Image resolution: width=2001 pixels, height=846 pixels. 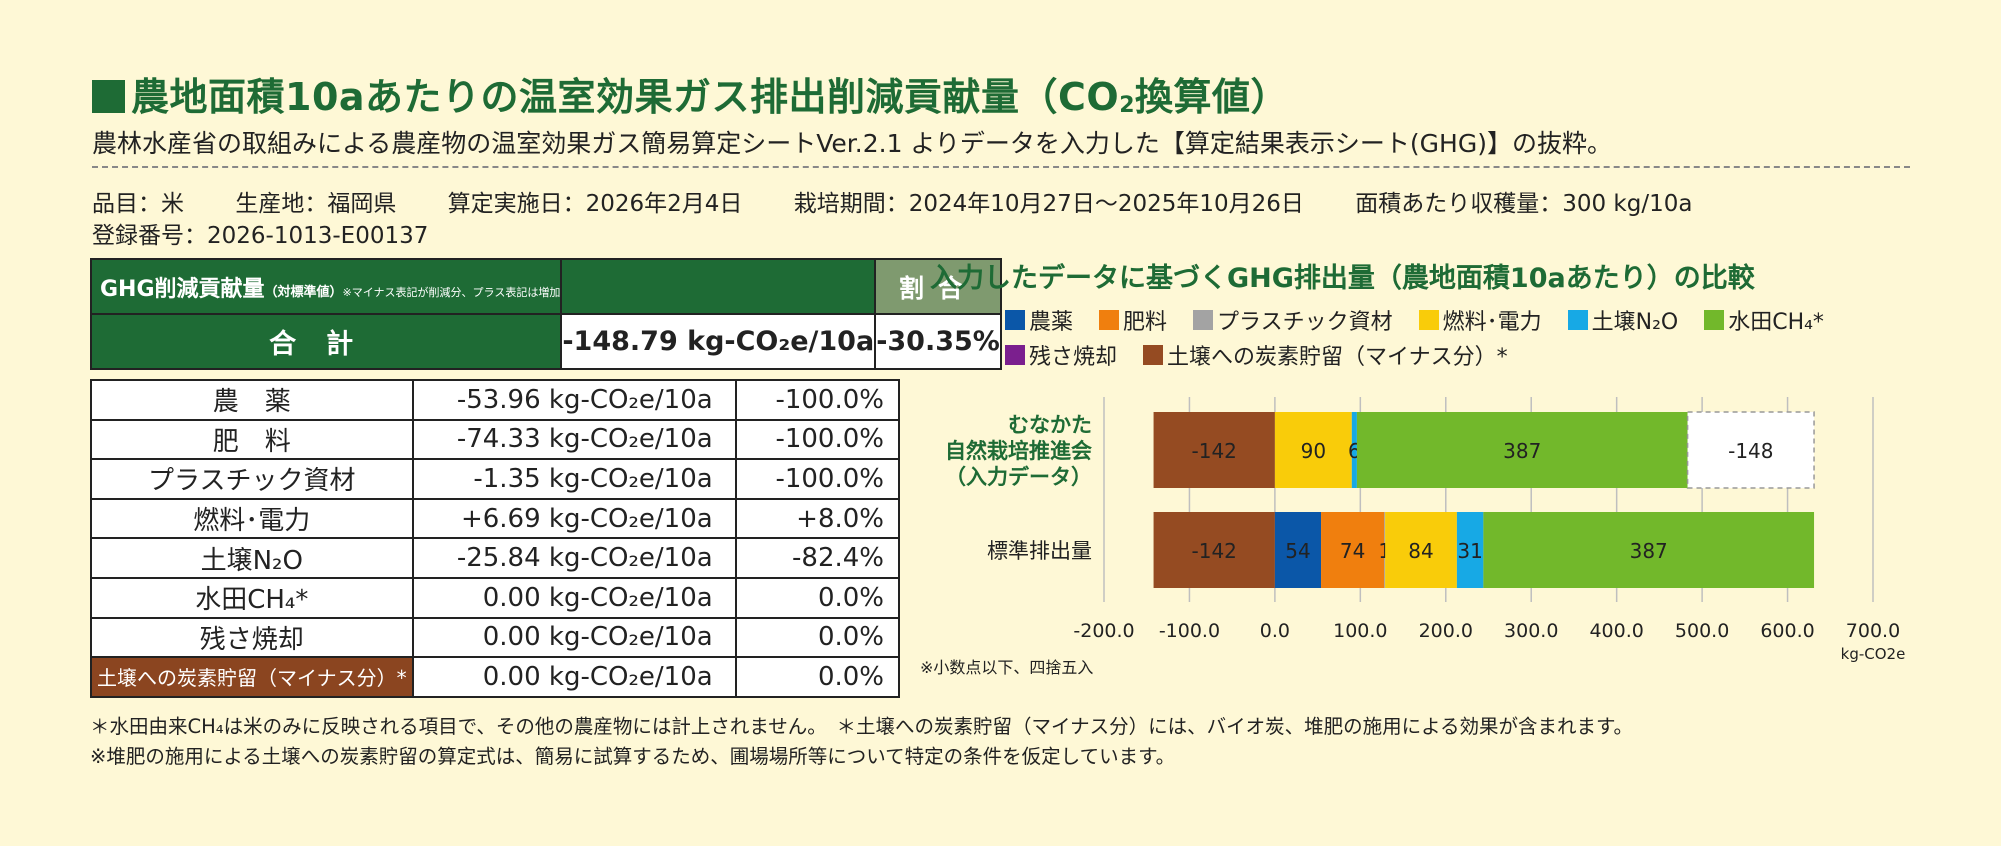 I want to click on data-label: 84, so click(x=1420, y=551).